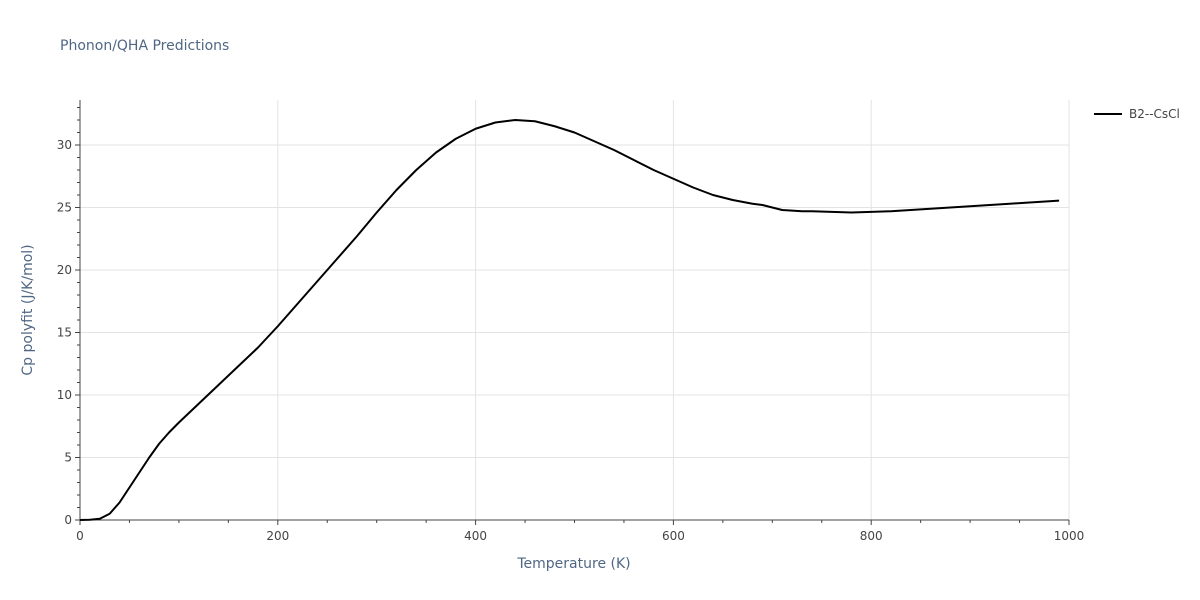 This screenshot has height=600, width=1200. I want to click on y-tick-label: 30, so click(64, 145).